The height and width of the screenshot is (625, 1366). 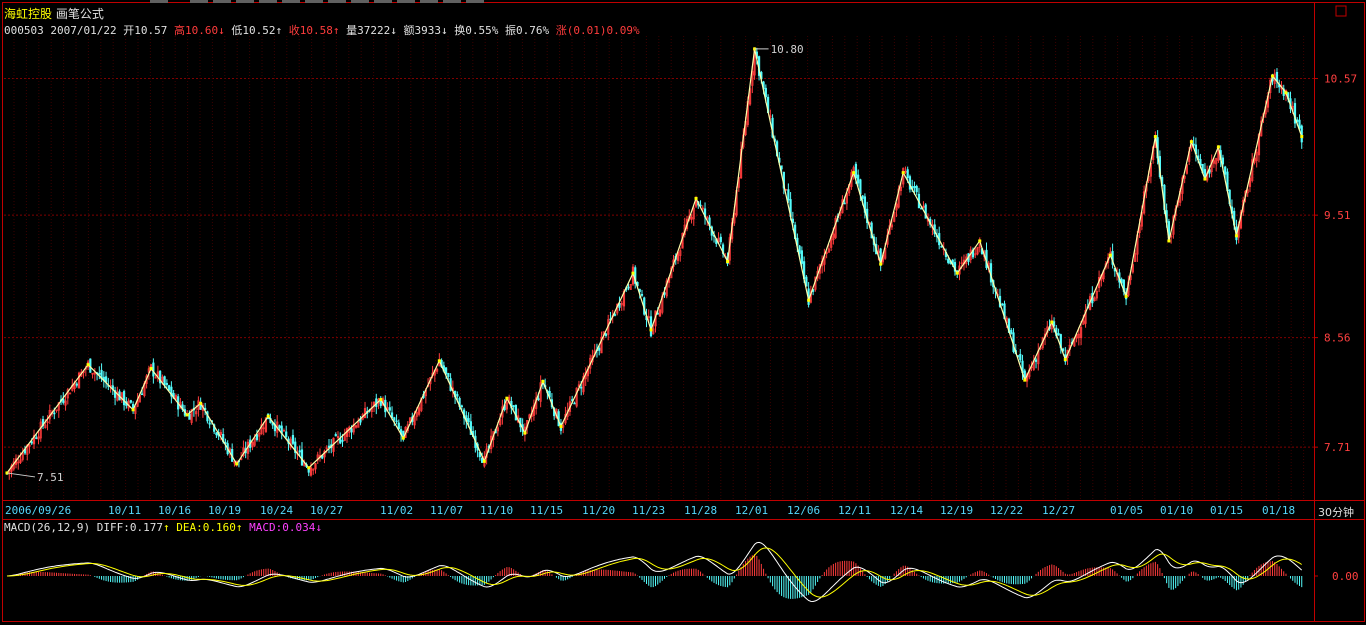 What do you see at coordinates (586, 30) in the screenshot?
I see `change-value: (0.01)` at bounding box center [586, 30].